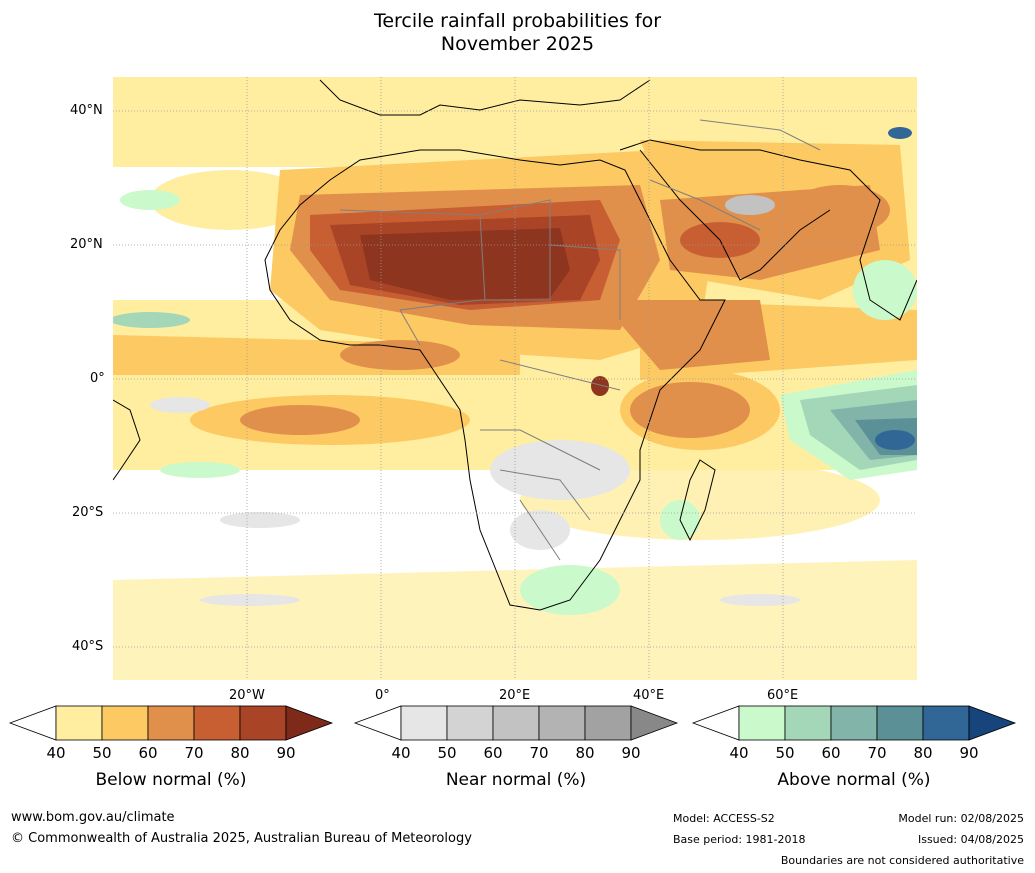  What do you see at coordinates (86, 110) in the screenshot?
I see `lat-label-40n: 40°N` at bounding box center [86, 110].